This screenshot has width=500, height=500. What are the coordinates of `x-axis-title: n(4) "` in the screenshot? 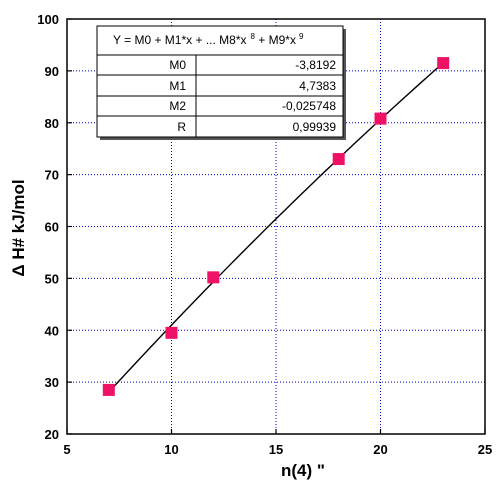 It's located at (303, 470).